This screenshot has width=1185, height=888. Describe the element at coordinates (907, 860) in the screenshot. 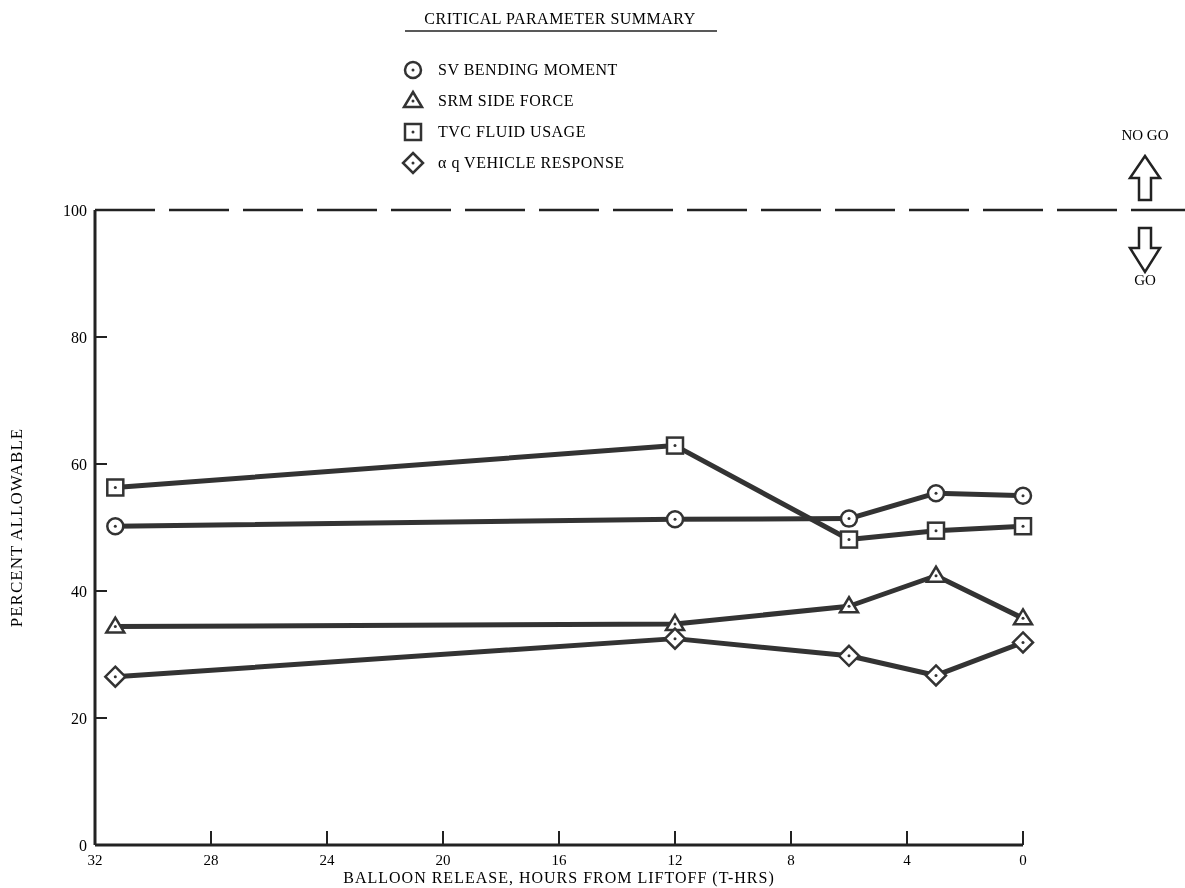

I see `x-tick-label: 4` at that location.